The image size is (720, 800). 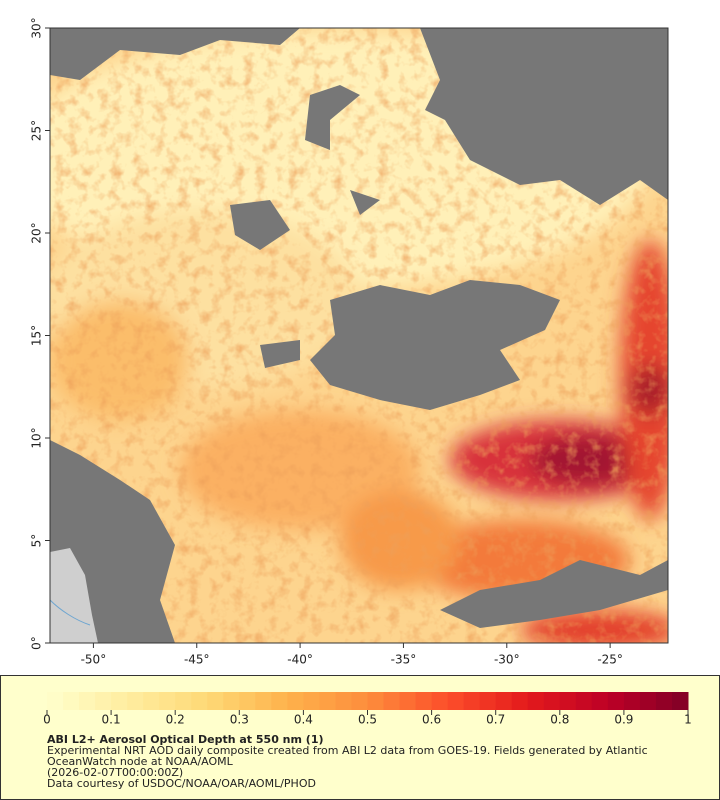 What do you see at coordinates (37, 643) in the screenshot?
I see `y-tick-label: 0°` at bounding box center [37, 643].